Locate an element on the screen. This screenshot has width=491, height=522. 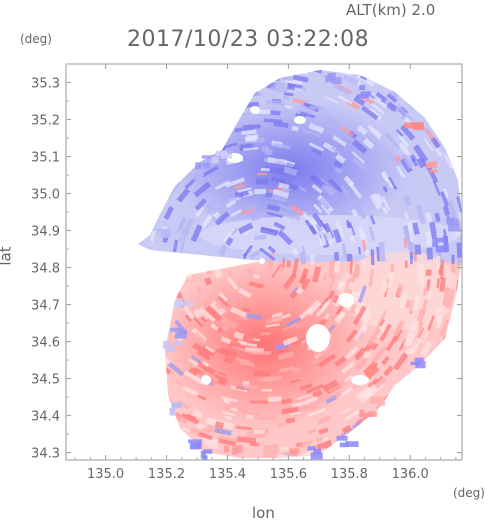
data-gap is located at coordinates (255, 110).